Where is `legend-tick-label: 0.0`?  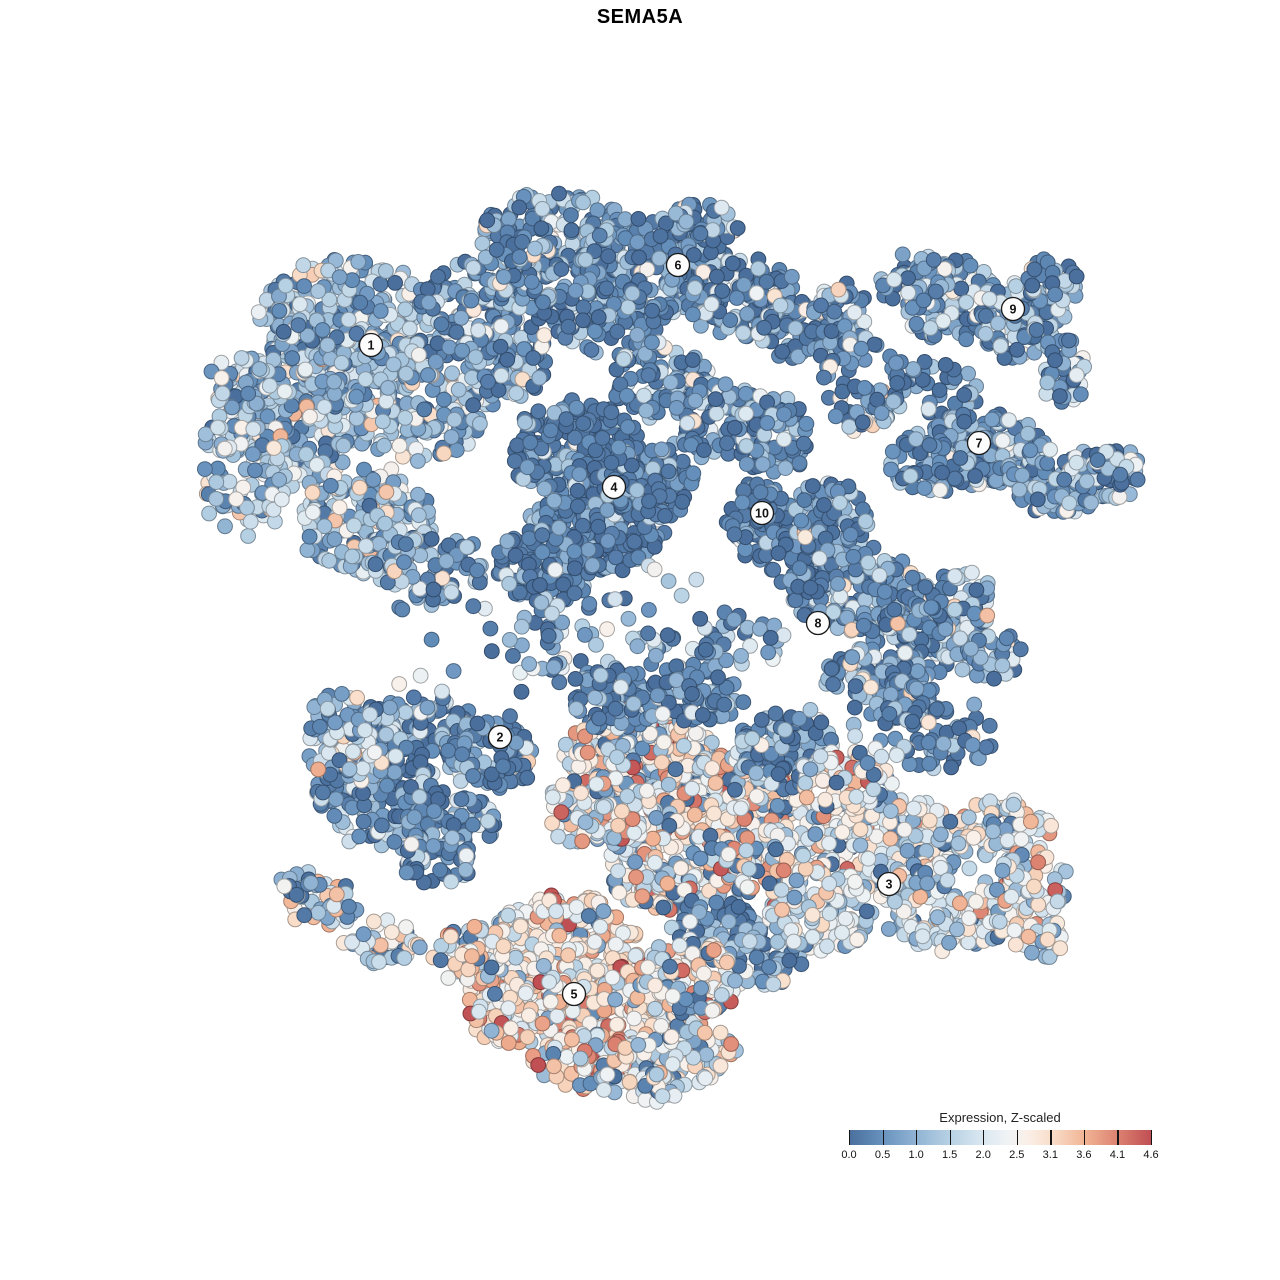 legend-tick-label: 0.0 is located at coordinates (849, 1155).